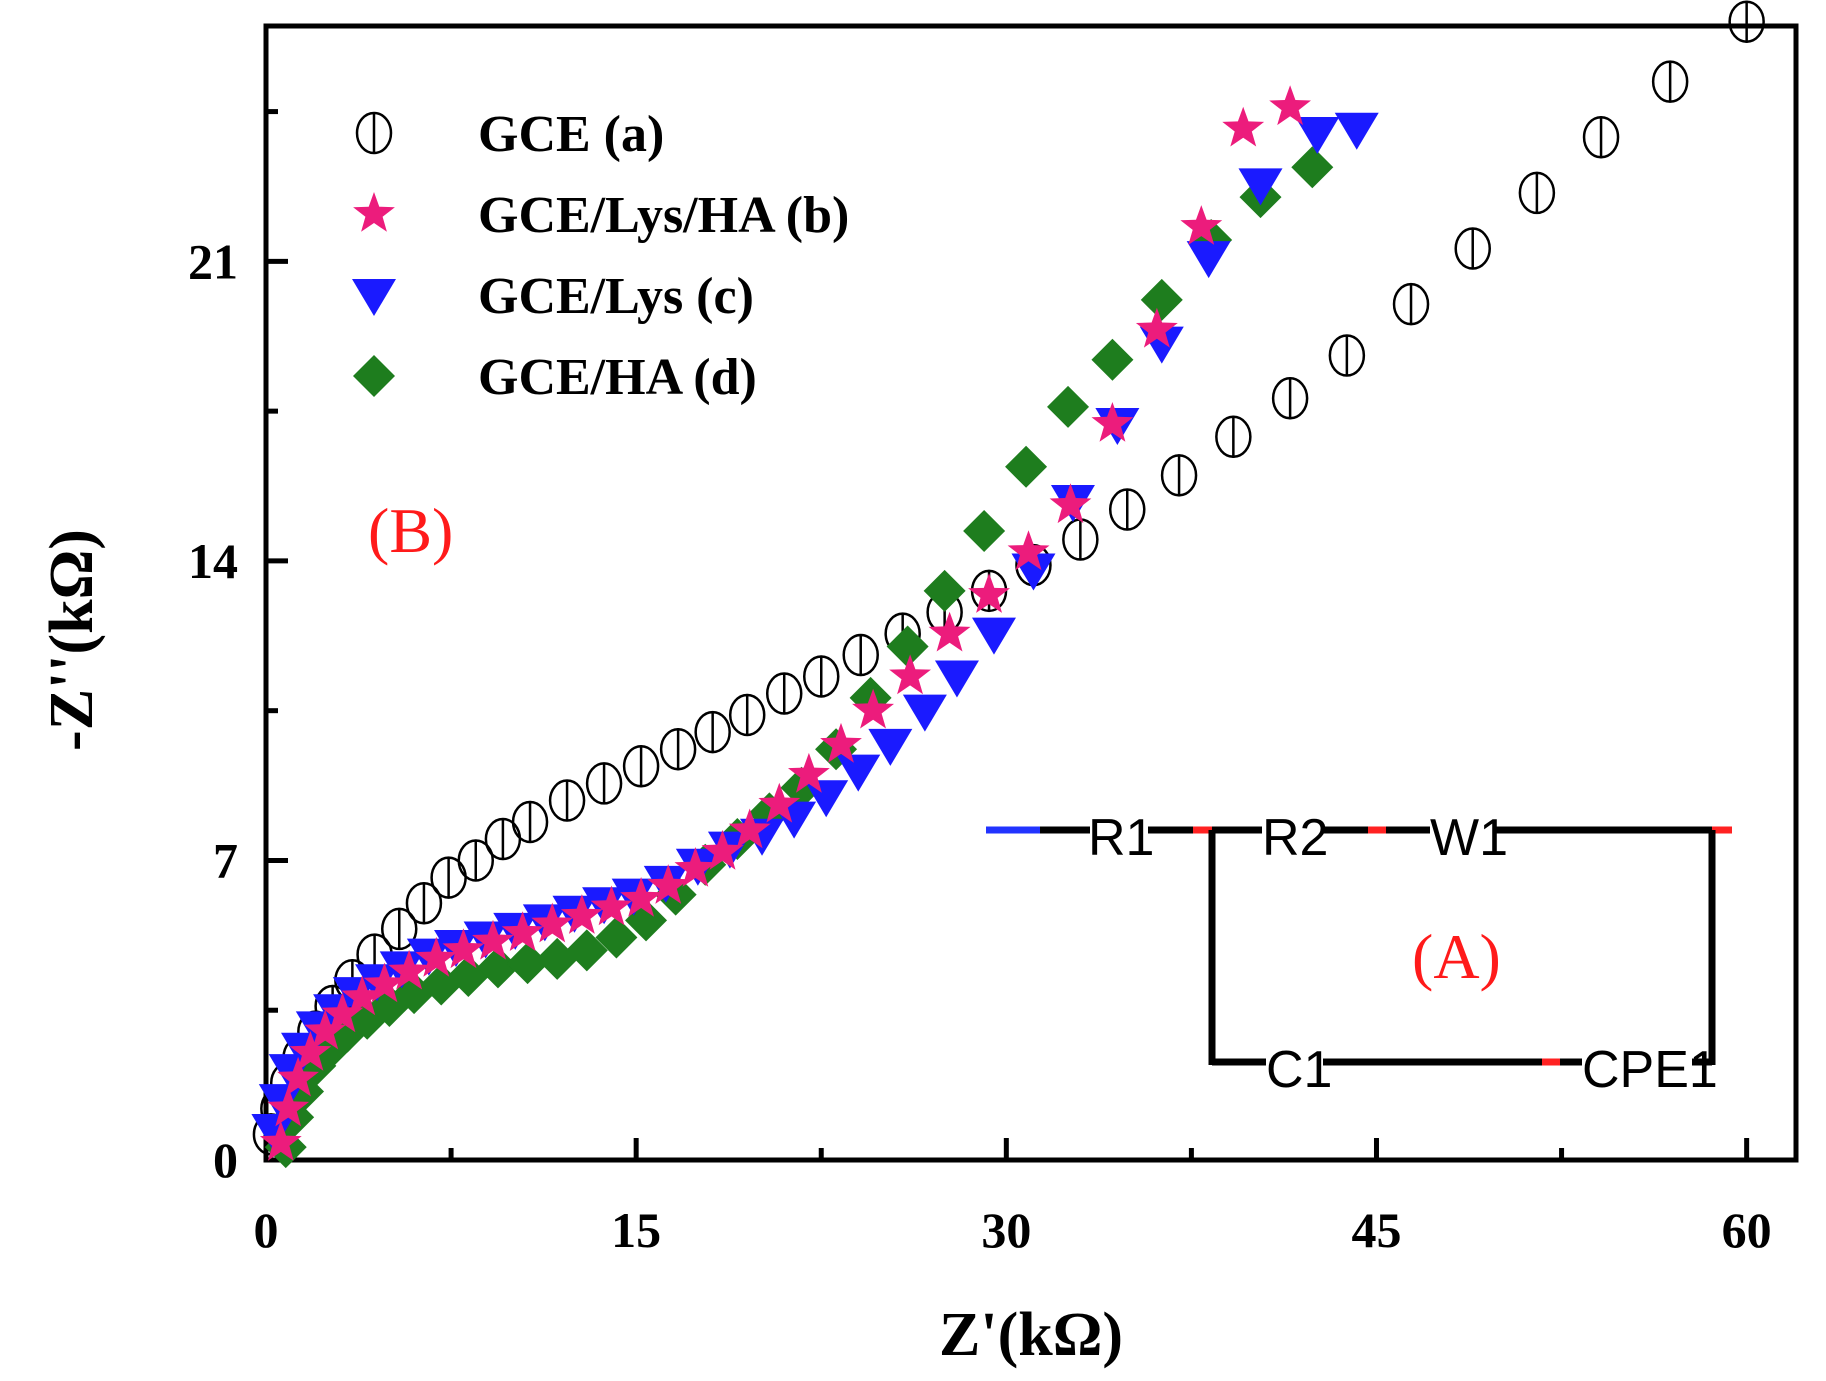  I want to click on y-tick-label: 14, so click(213, 561).